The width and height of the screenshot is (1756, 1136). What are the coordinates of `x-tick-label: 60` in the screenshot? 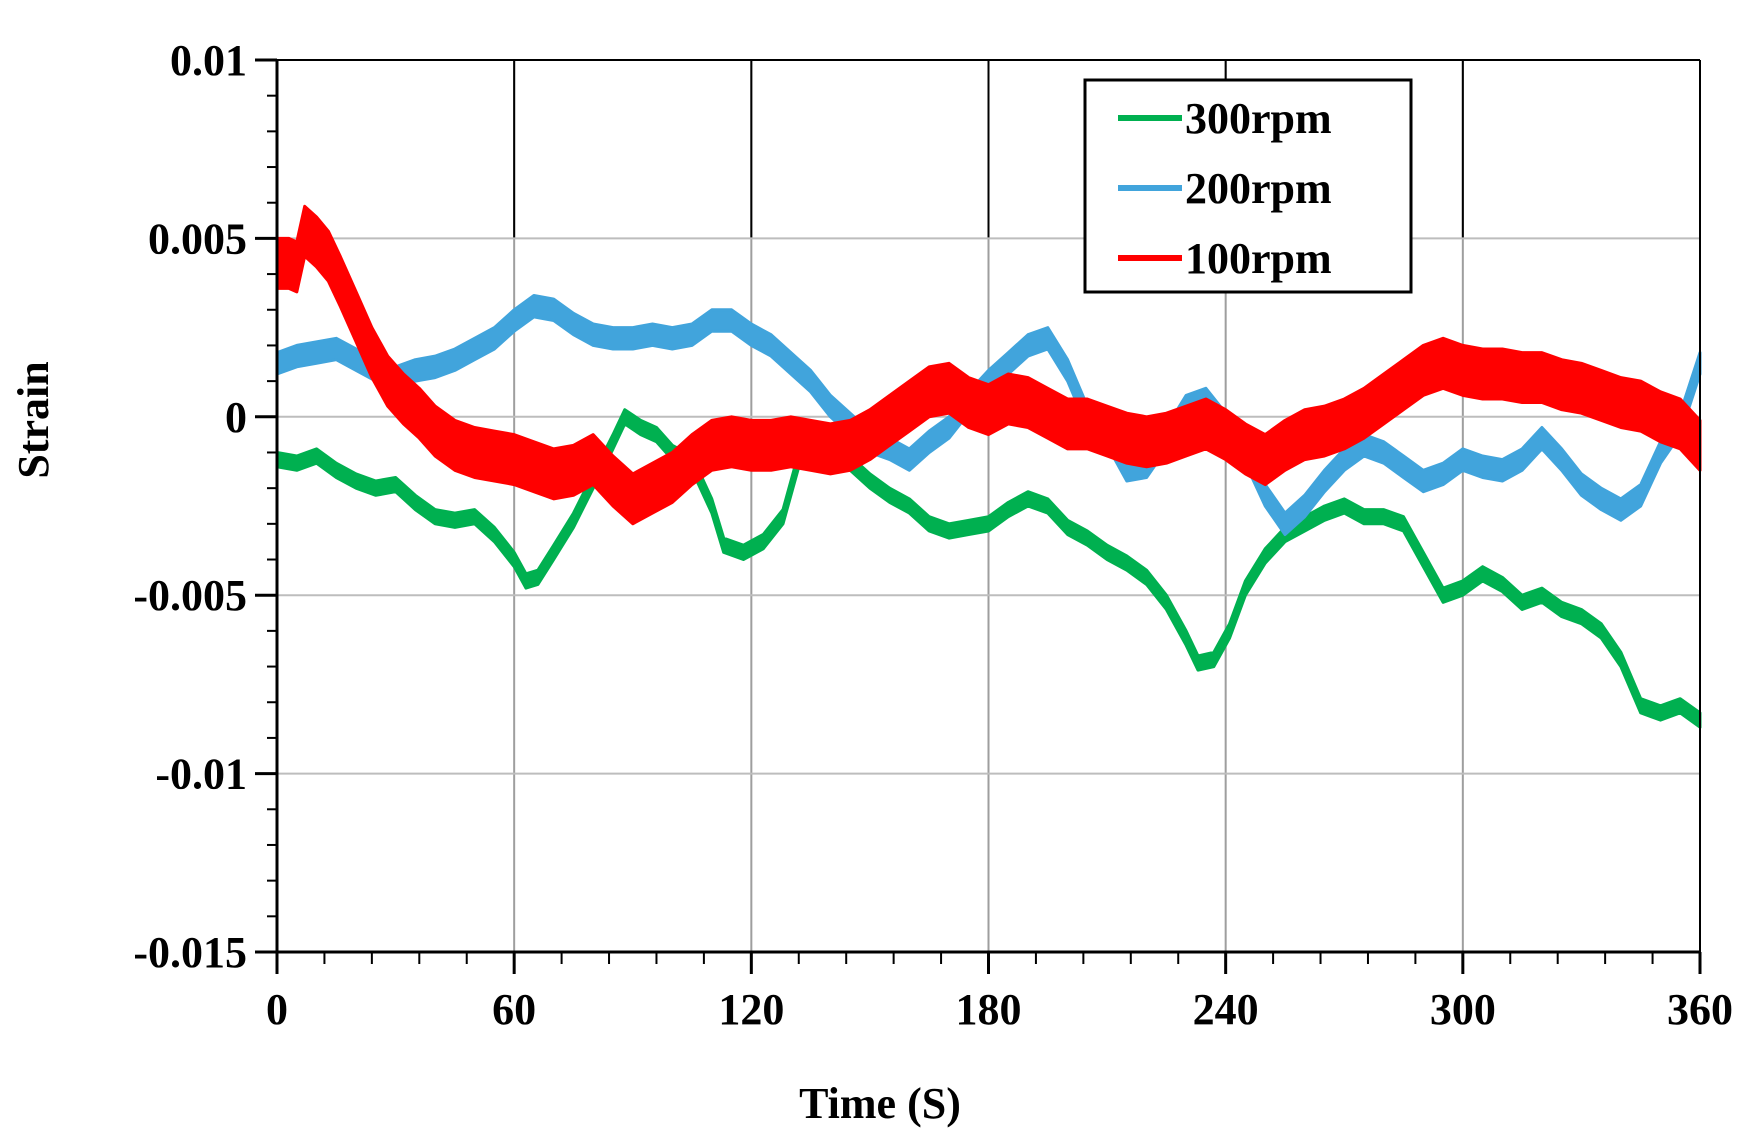 It's located at (514, 1009).